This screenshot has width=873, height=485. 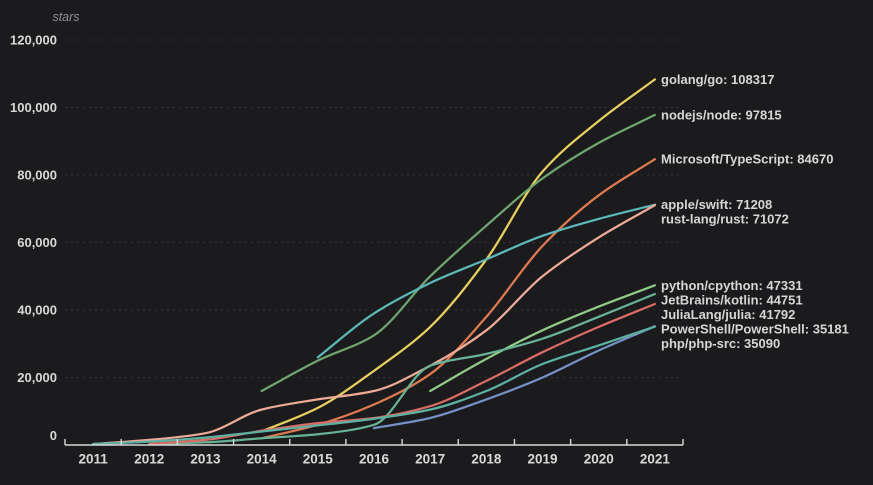 What do you see at coordinates (374, 459) in the screenshot?
I see `x-tick-label: 2016` at bounding box center [374, 459].